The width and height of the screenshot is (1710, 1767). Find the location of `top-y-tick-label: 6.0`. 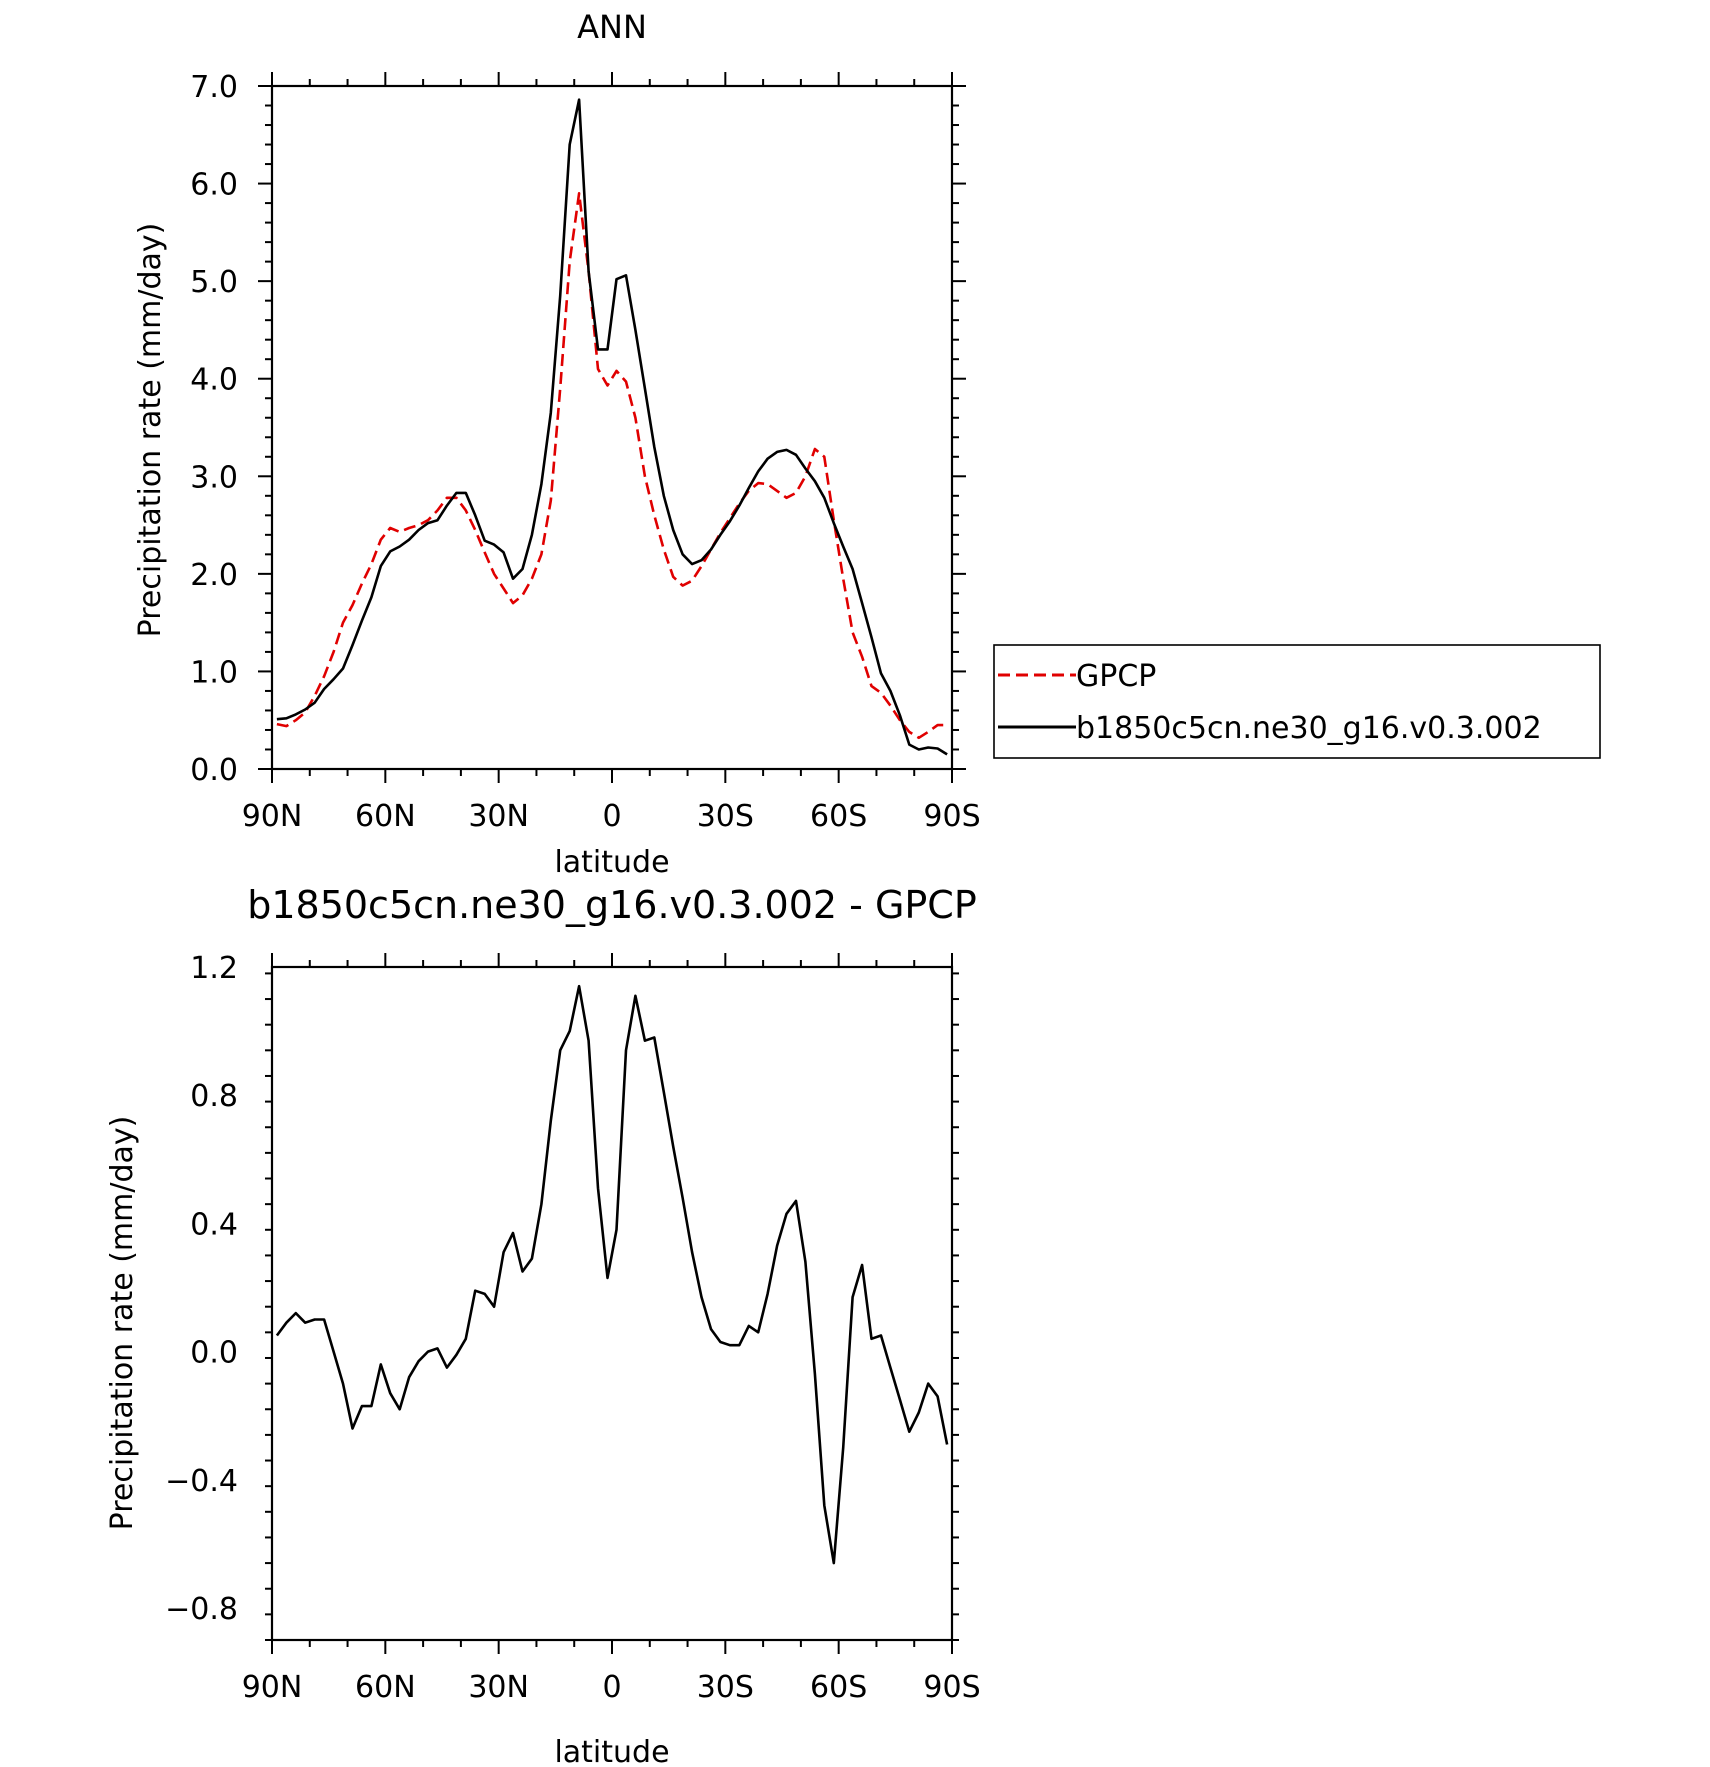

top-y-tick-label: 6.0 is located at coordinates (214, 185).